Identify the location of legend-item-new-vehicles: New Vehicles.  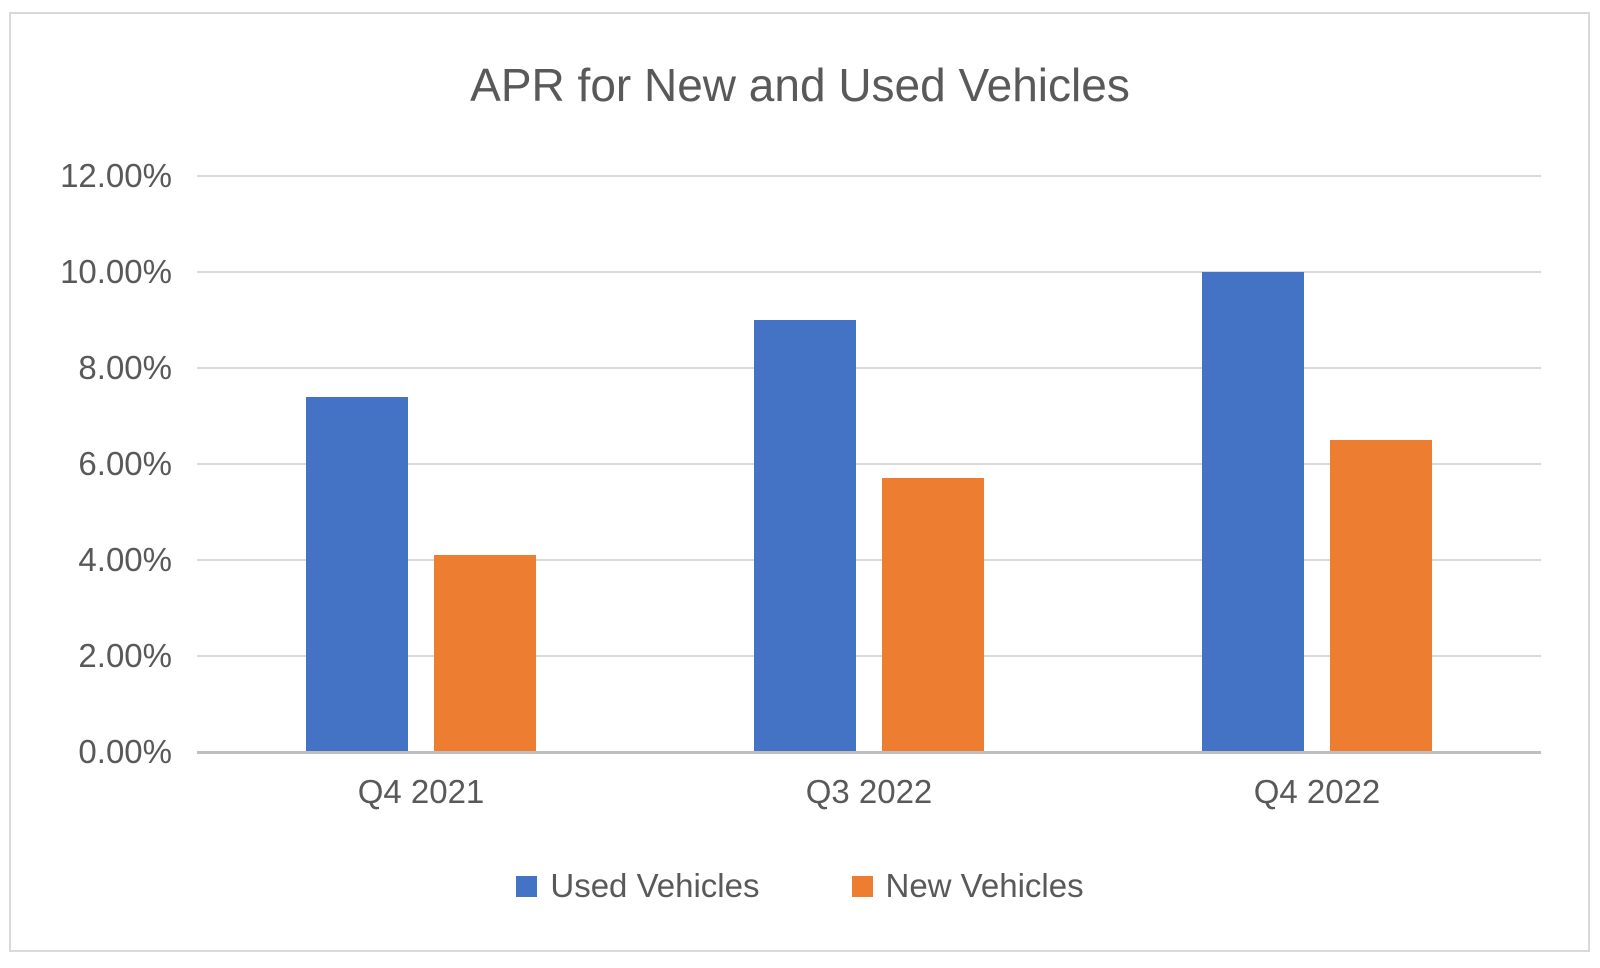
(967, 886).